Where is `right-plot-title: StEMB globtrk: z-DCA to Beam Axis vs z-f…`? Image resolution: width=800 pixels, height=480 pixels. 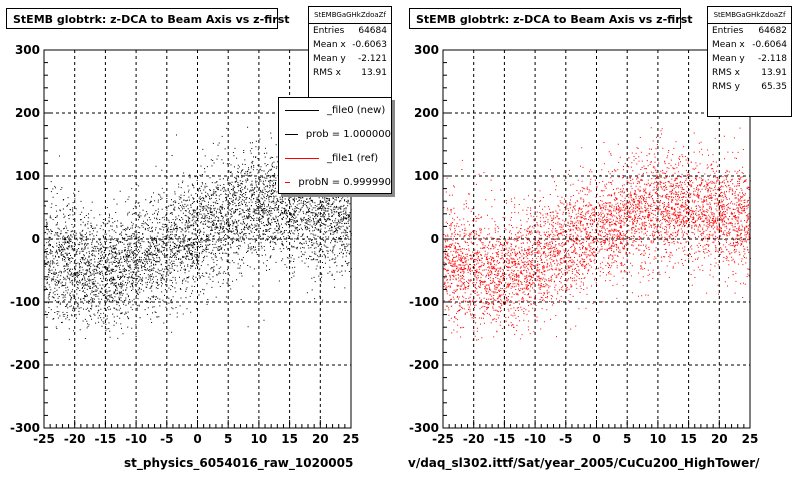
right-plot-title: StEMB globtrk: z-DCA to Beam Axis vs z-f… is located at coordinates (551, 18).